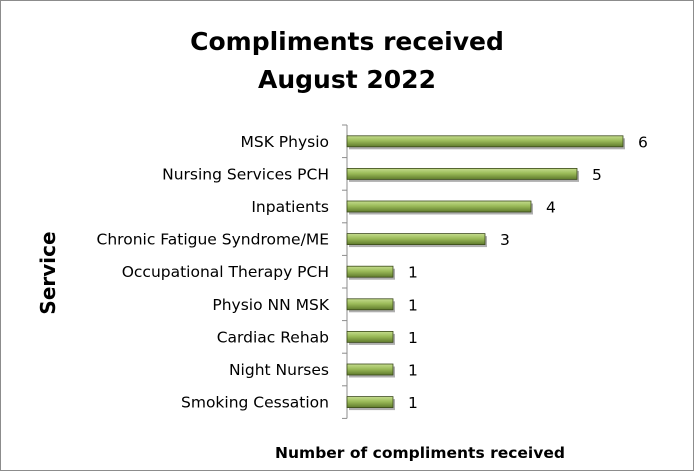 The image size is (694, 471). What do you see at coordinates (225, 272) in the screenshot?
I see `category-label: Occupational Therapy PCH` at bounding box center [225, 272].